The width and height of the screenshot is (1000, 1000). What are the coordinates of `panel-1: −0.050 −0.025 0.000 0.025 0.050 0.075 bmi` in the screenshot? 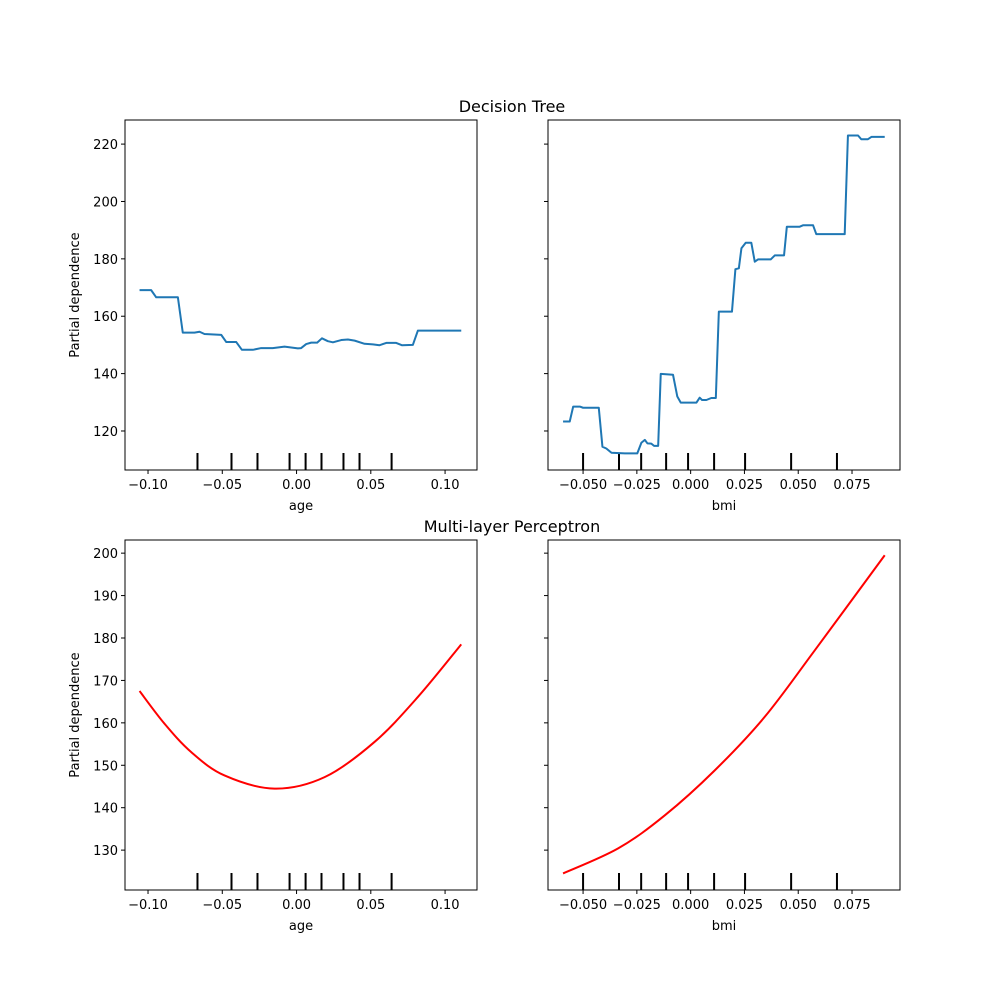 It's located at (722, 316).